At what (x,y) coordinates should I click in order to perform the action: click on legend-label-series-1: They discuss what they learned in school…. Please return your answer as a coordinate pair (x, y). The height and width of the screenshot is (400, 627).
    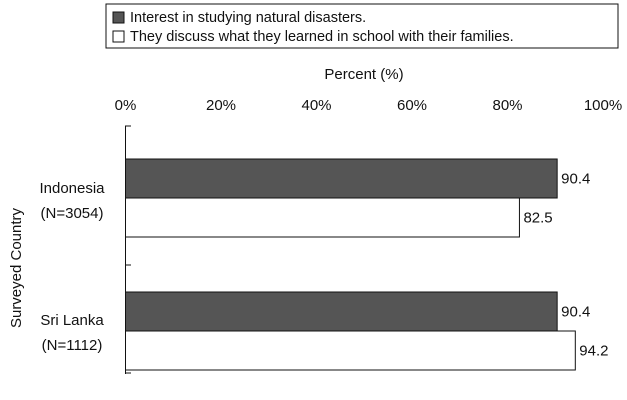
    Looking at the image, I should click on (322, 37).